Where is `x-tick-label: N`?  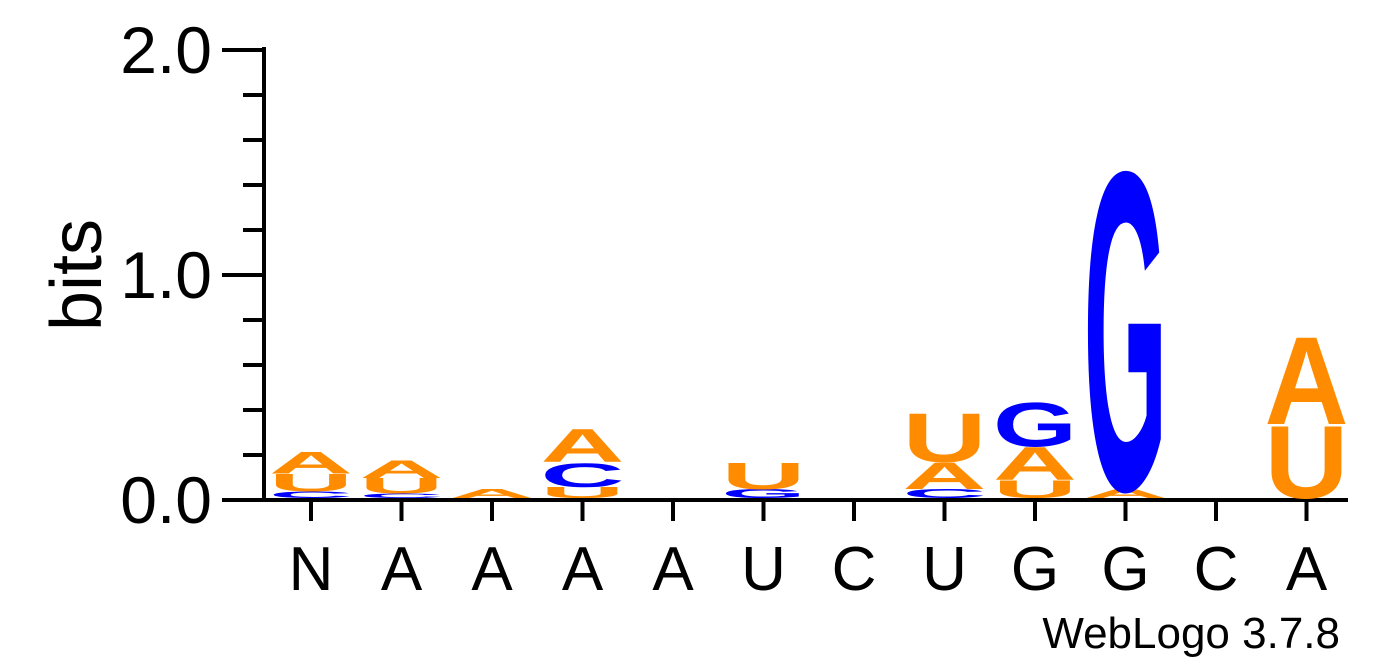
x-tick-label: N is located at coordinates (311, 569).